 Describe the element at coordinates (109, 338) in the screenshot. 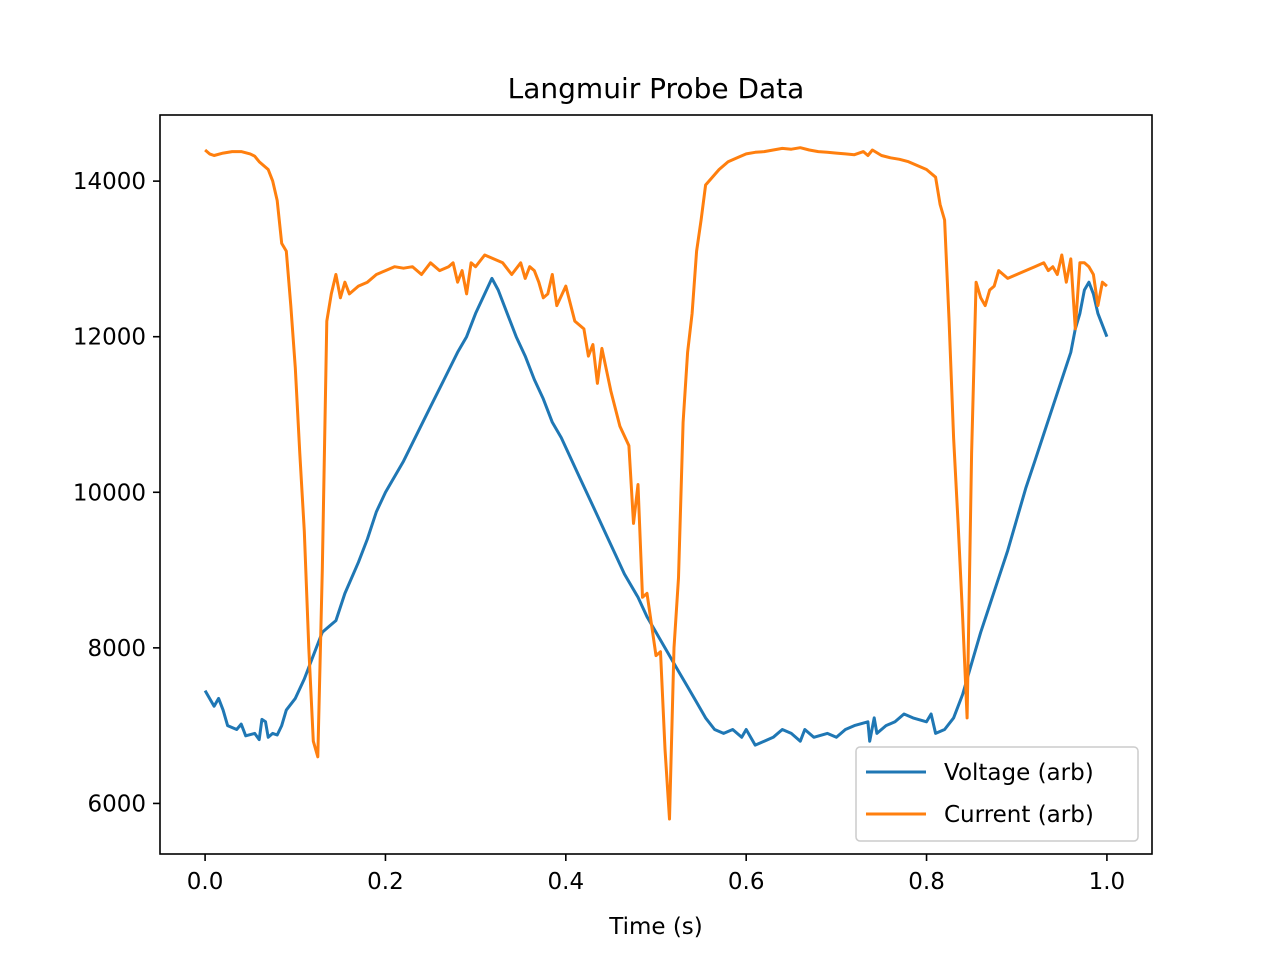

I see `y-tick-label: 12000` at that location.